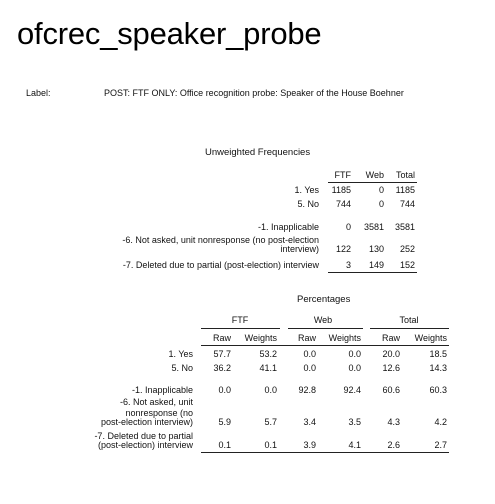  What do you see at coordinates (440, 445) in the screenshot?
I see `table-cell: 2.7` at bounding box center [440, 445].